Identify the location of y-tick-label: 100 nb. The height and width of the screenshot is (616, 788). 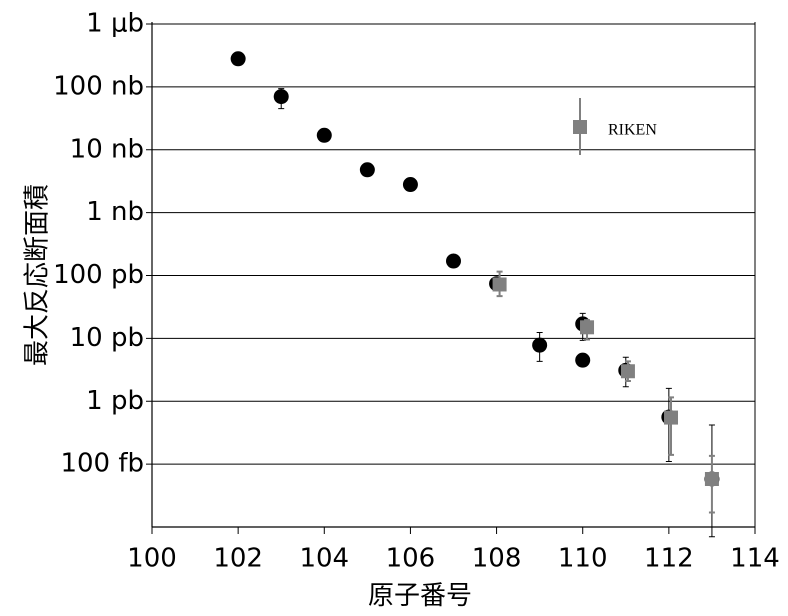
(98, 86).